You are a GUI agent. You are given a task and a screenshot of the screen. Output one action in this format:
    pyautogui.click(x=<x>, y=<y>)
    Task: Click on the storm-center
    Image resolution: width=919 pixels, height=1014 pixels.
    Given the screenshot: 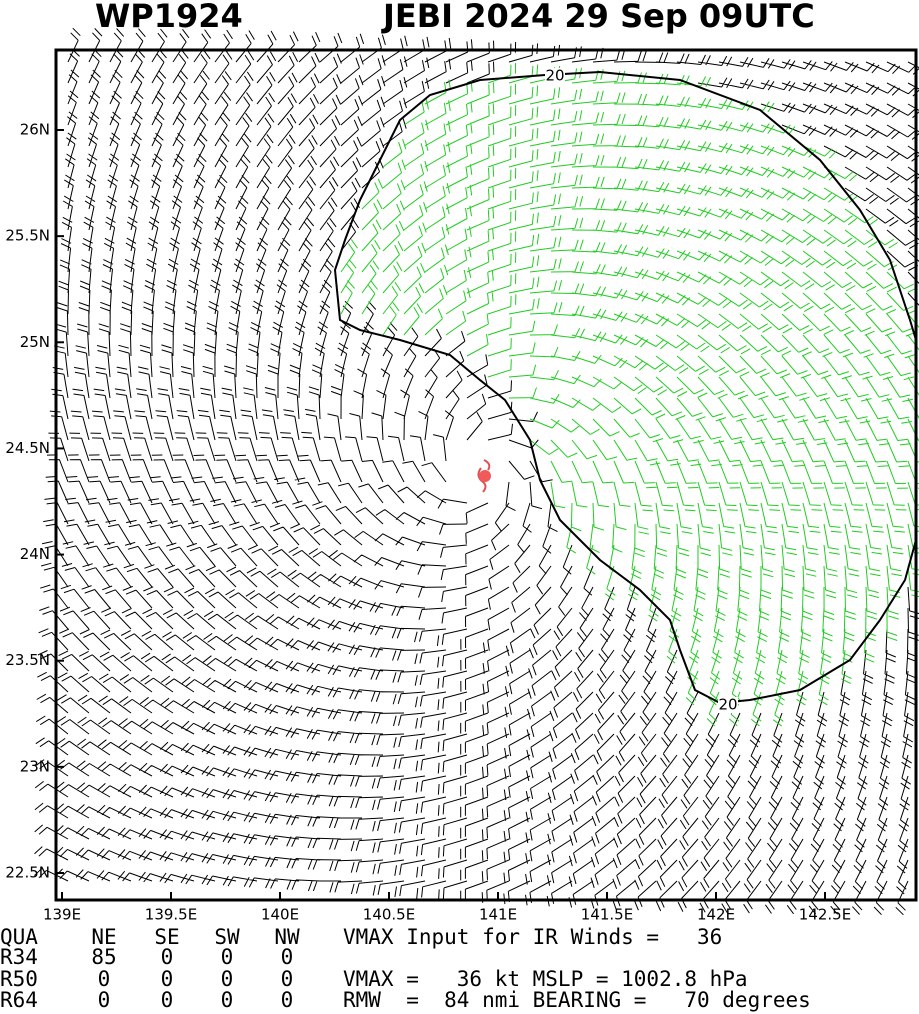 What is the action you would take?
    pyautogui.click(x=485, y=476)
    